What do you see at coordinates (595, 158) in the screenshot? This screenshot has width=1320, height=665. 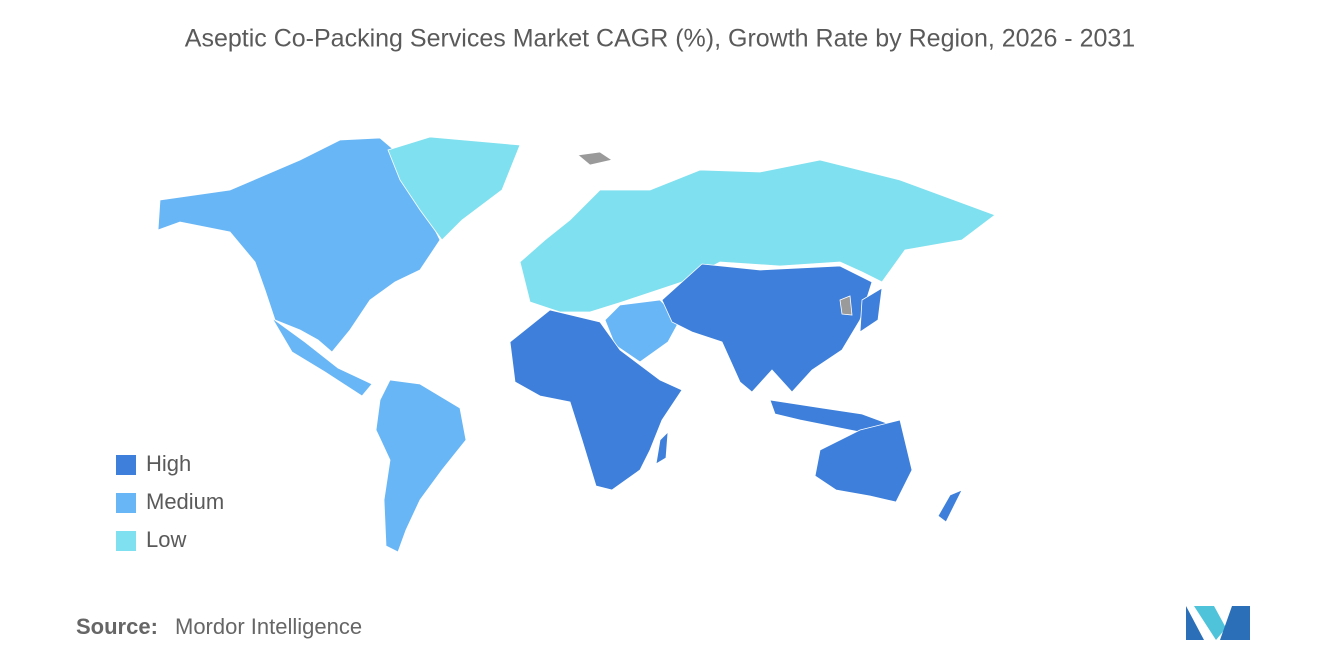 I see `svalbard` at bounding box center [595, 158].